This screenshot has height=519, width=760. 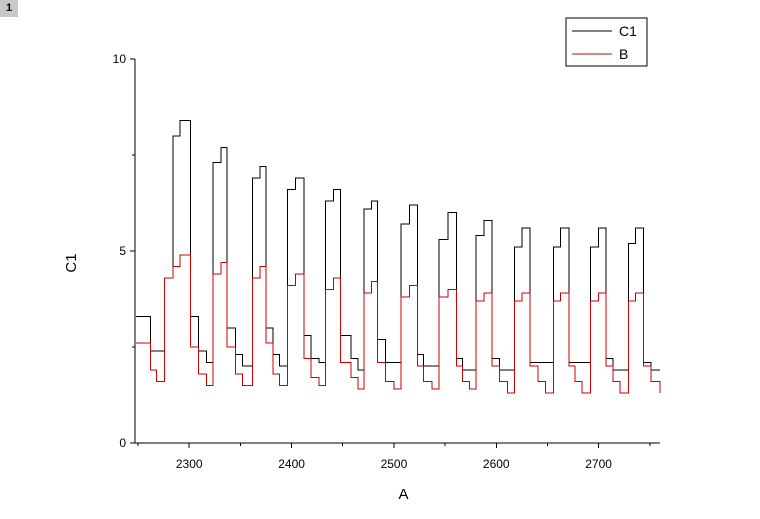 I want to click on x-axis-label: A, so click(x=403, y=494).